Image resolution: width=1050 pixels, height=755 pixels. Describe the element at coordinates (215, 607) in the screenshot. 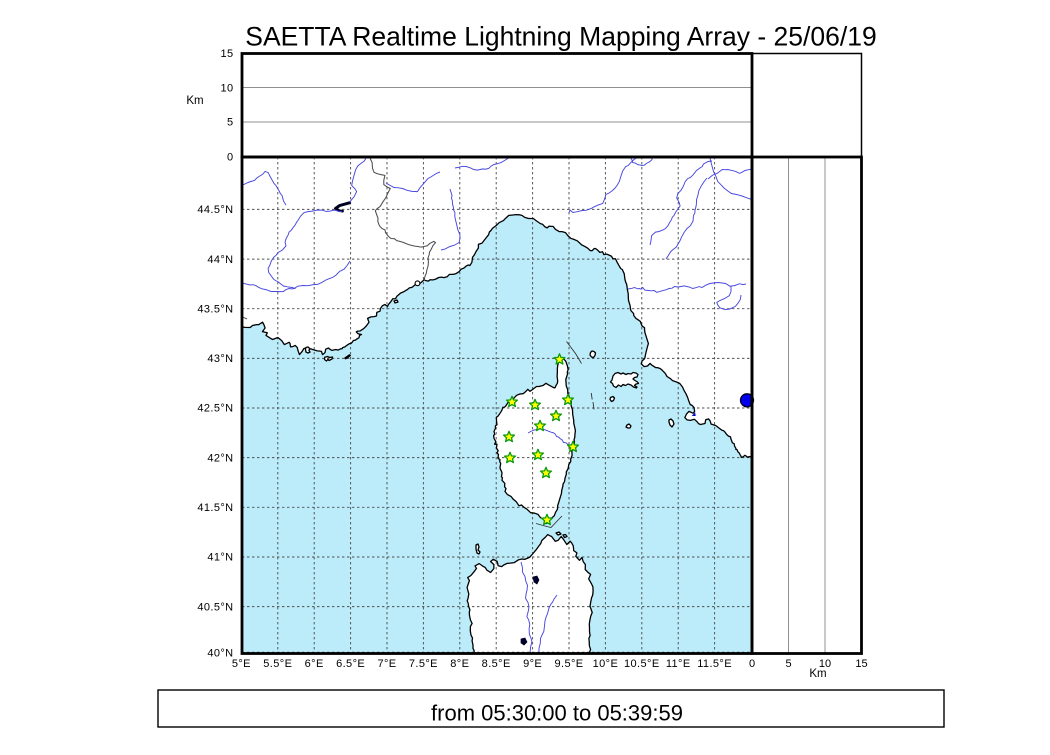

I see `svg-text: 40.5°N` at that location.